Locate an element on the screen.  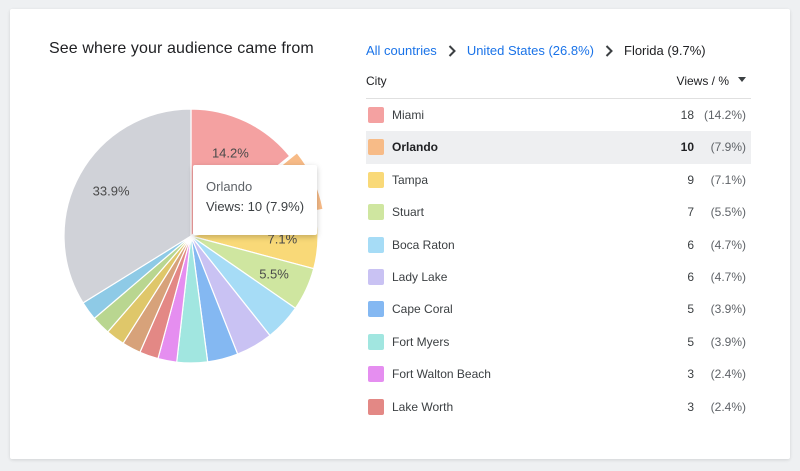
row-city: Fort Myers is located at coordinates (421, 341).